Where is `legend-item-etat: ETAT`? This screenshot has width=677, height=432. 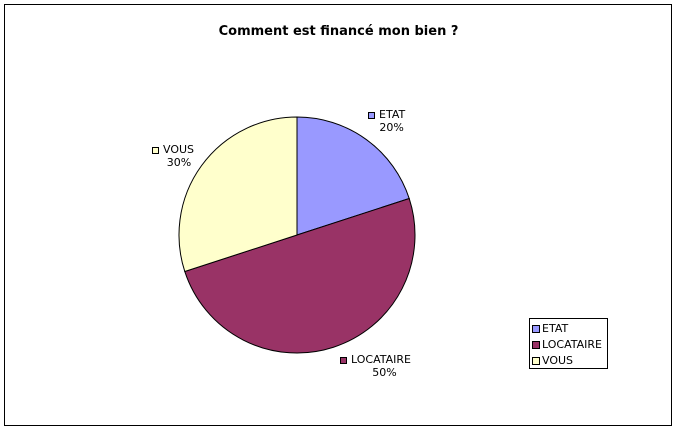 legend-item-etat: ETAT is located at coordinates (569, 329).